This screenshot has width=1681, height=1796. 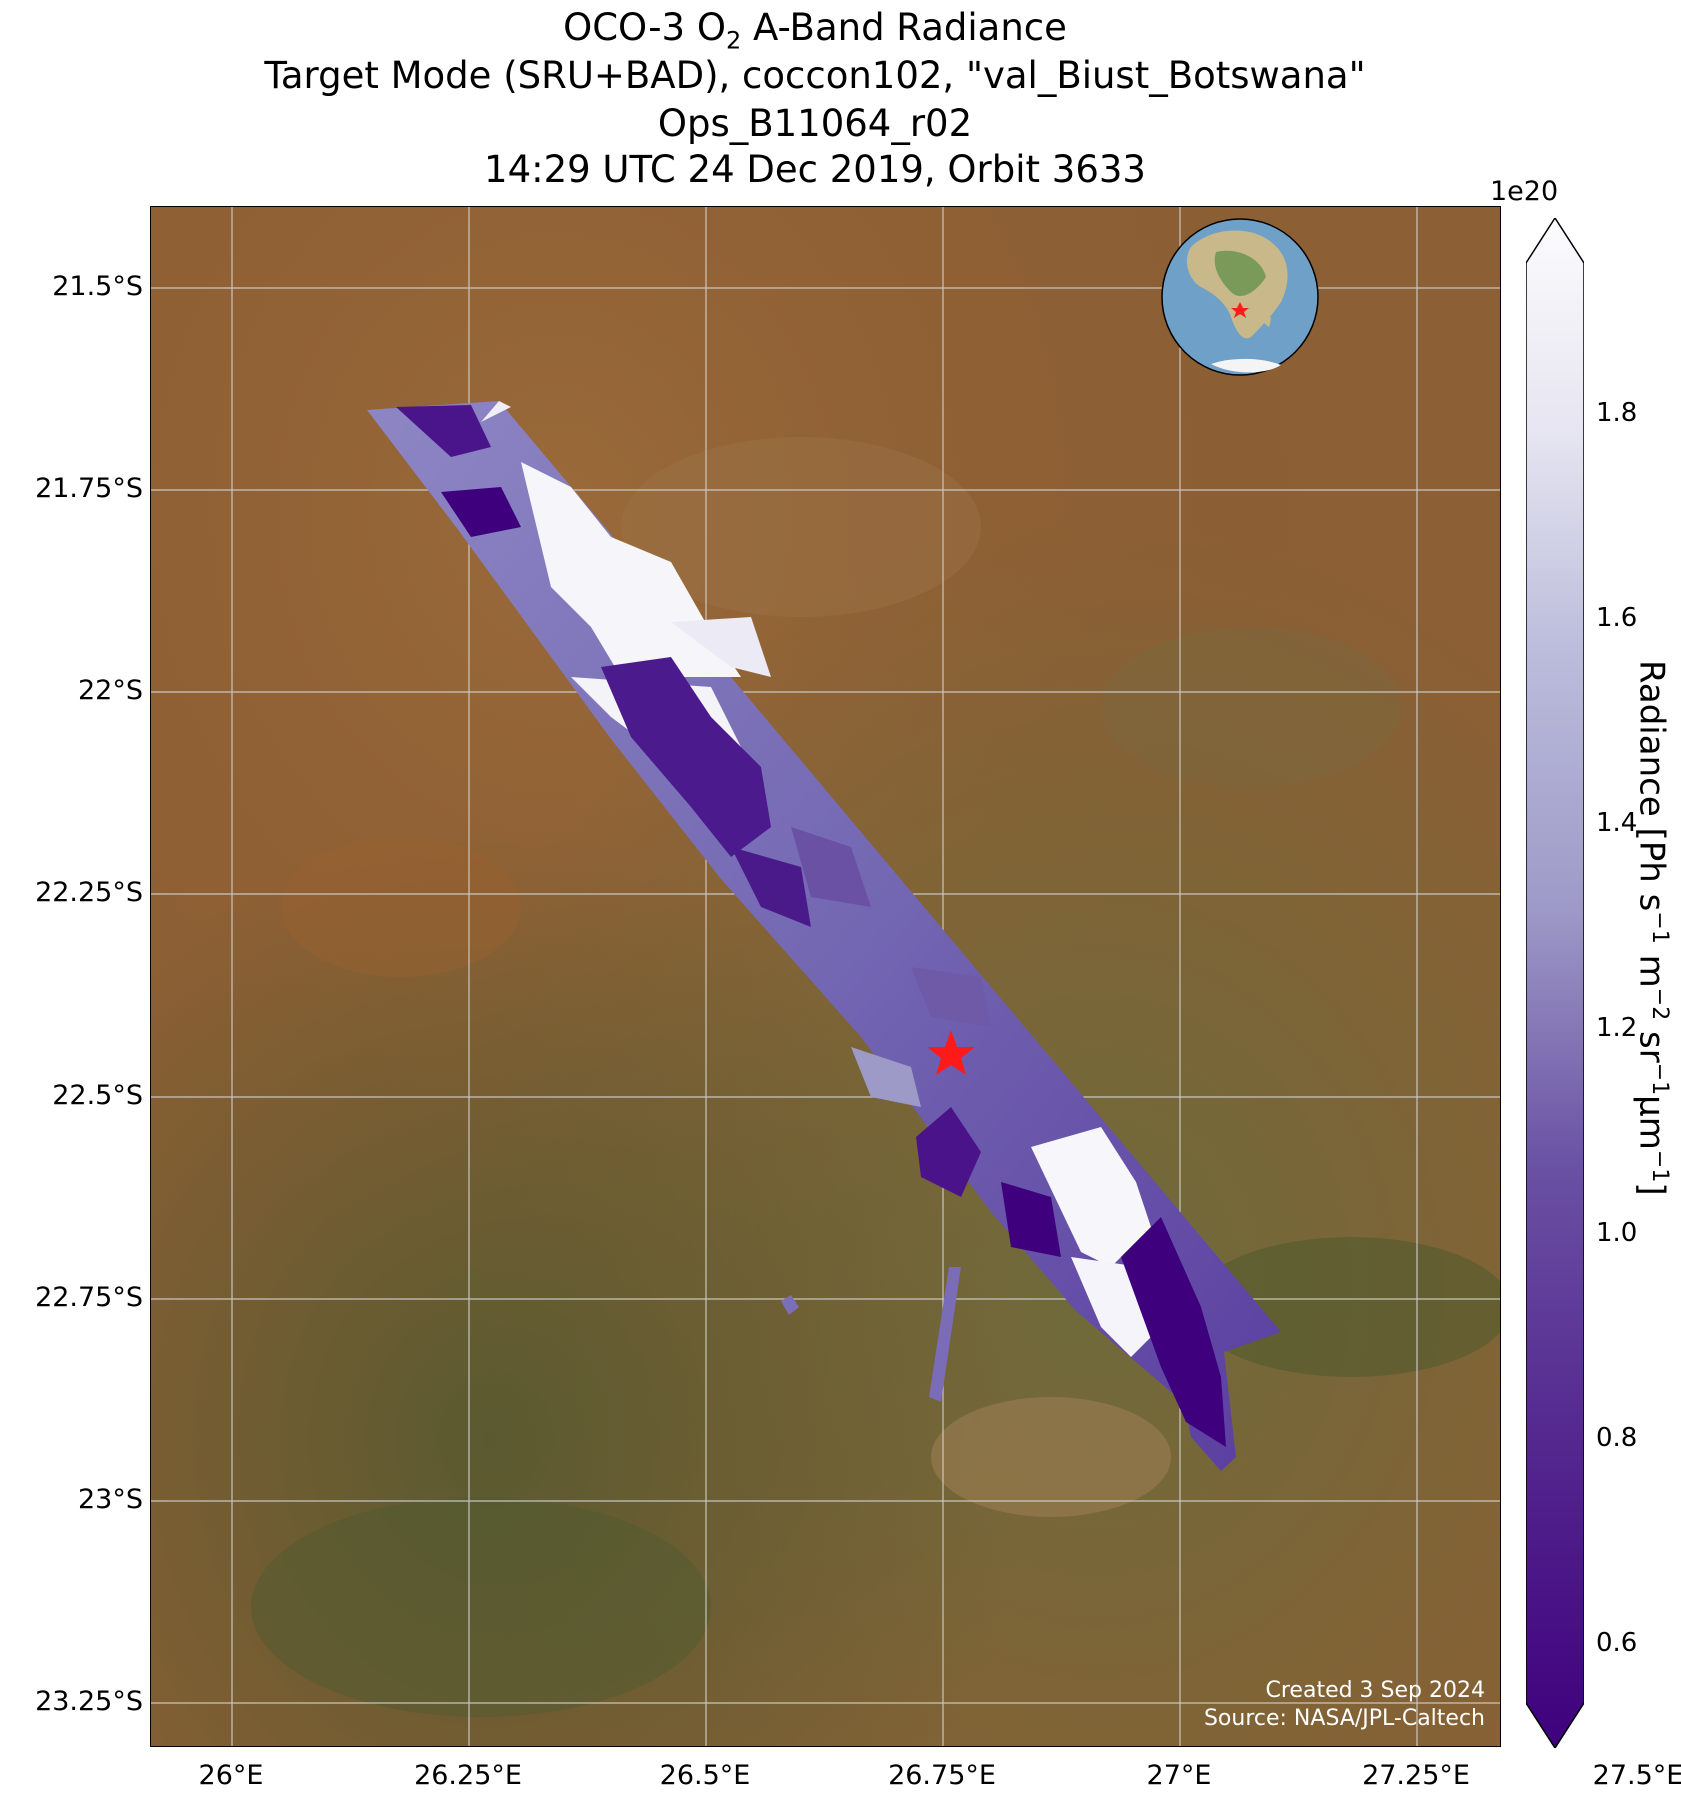 What do you see at coordinates (1617, 618) in the screenshot?
I see `colorbar-tick: 1.6` at bounding box center [1617, 618].